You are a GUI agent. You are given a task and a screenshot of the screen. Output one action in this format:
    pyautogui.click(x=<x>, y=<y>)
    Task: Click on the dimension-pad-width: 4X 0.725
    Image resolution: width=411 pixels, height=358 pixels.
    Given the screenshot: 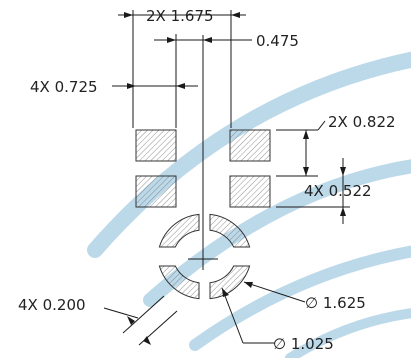 What is the action you would take?
    pyautogui.click(x=114, y=87)
    